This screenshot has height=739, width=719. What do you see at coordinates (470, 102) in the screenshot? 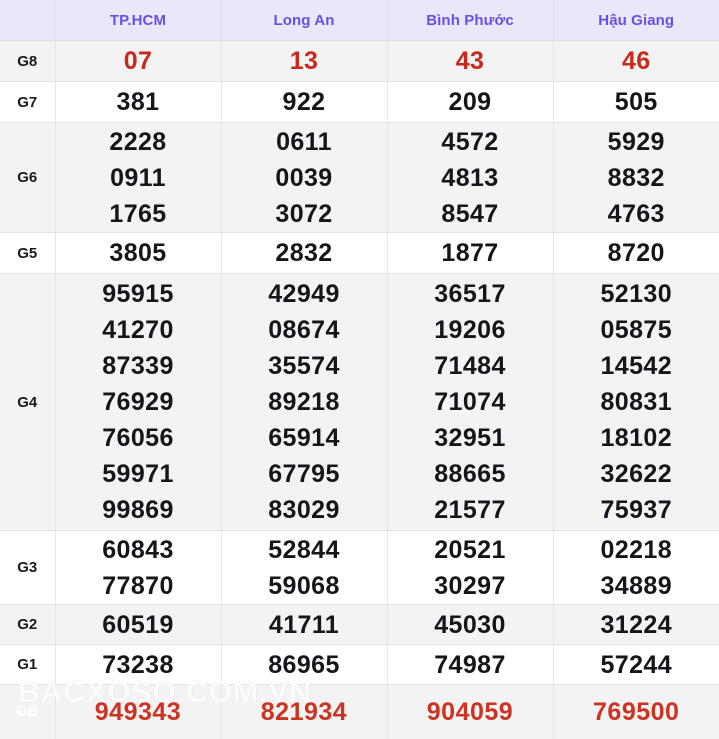
I see `cell-G7-col2: 209` at bounding box center [470, 102].